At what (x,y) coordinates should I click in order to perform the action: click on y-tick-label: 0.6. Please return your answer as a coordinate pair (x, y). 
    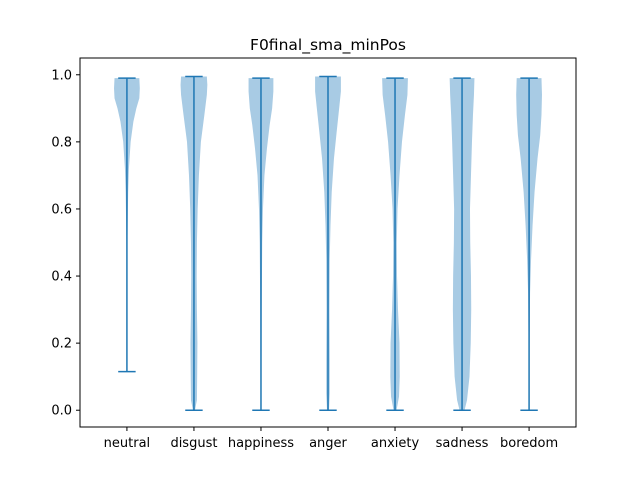
    Looking at the image, I should click on (61, 209).